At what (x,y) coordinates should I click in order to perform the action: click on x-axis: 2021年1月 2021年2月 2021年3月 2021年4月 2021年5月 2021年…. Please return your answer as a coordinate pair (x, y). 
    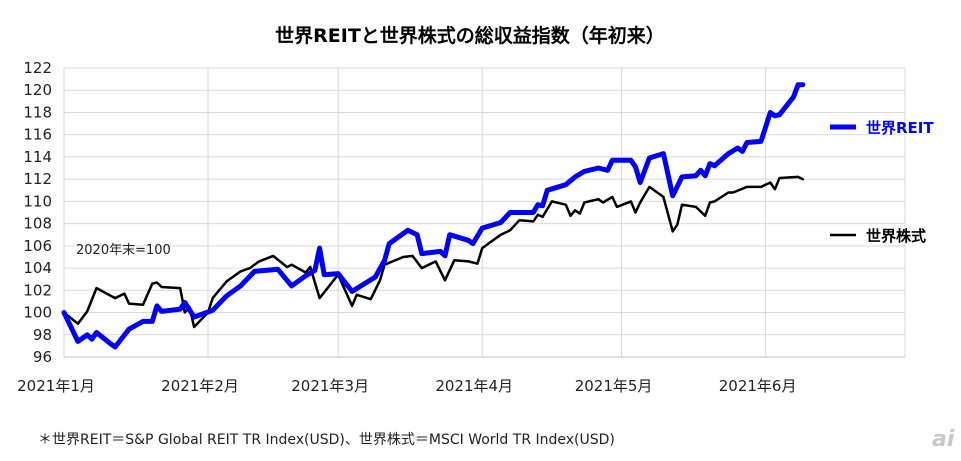
    Looking at the image, I should click on (406, 386).